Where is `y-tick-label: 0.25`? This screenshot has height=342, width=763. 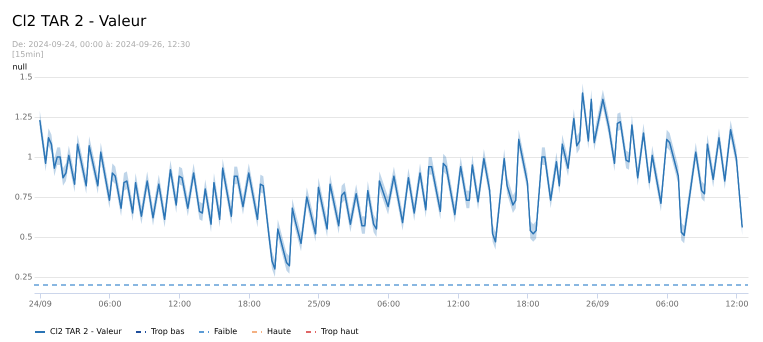 y-tick-label: 0.25 is located at coordinates (23, 277).